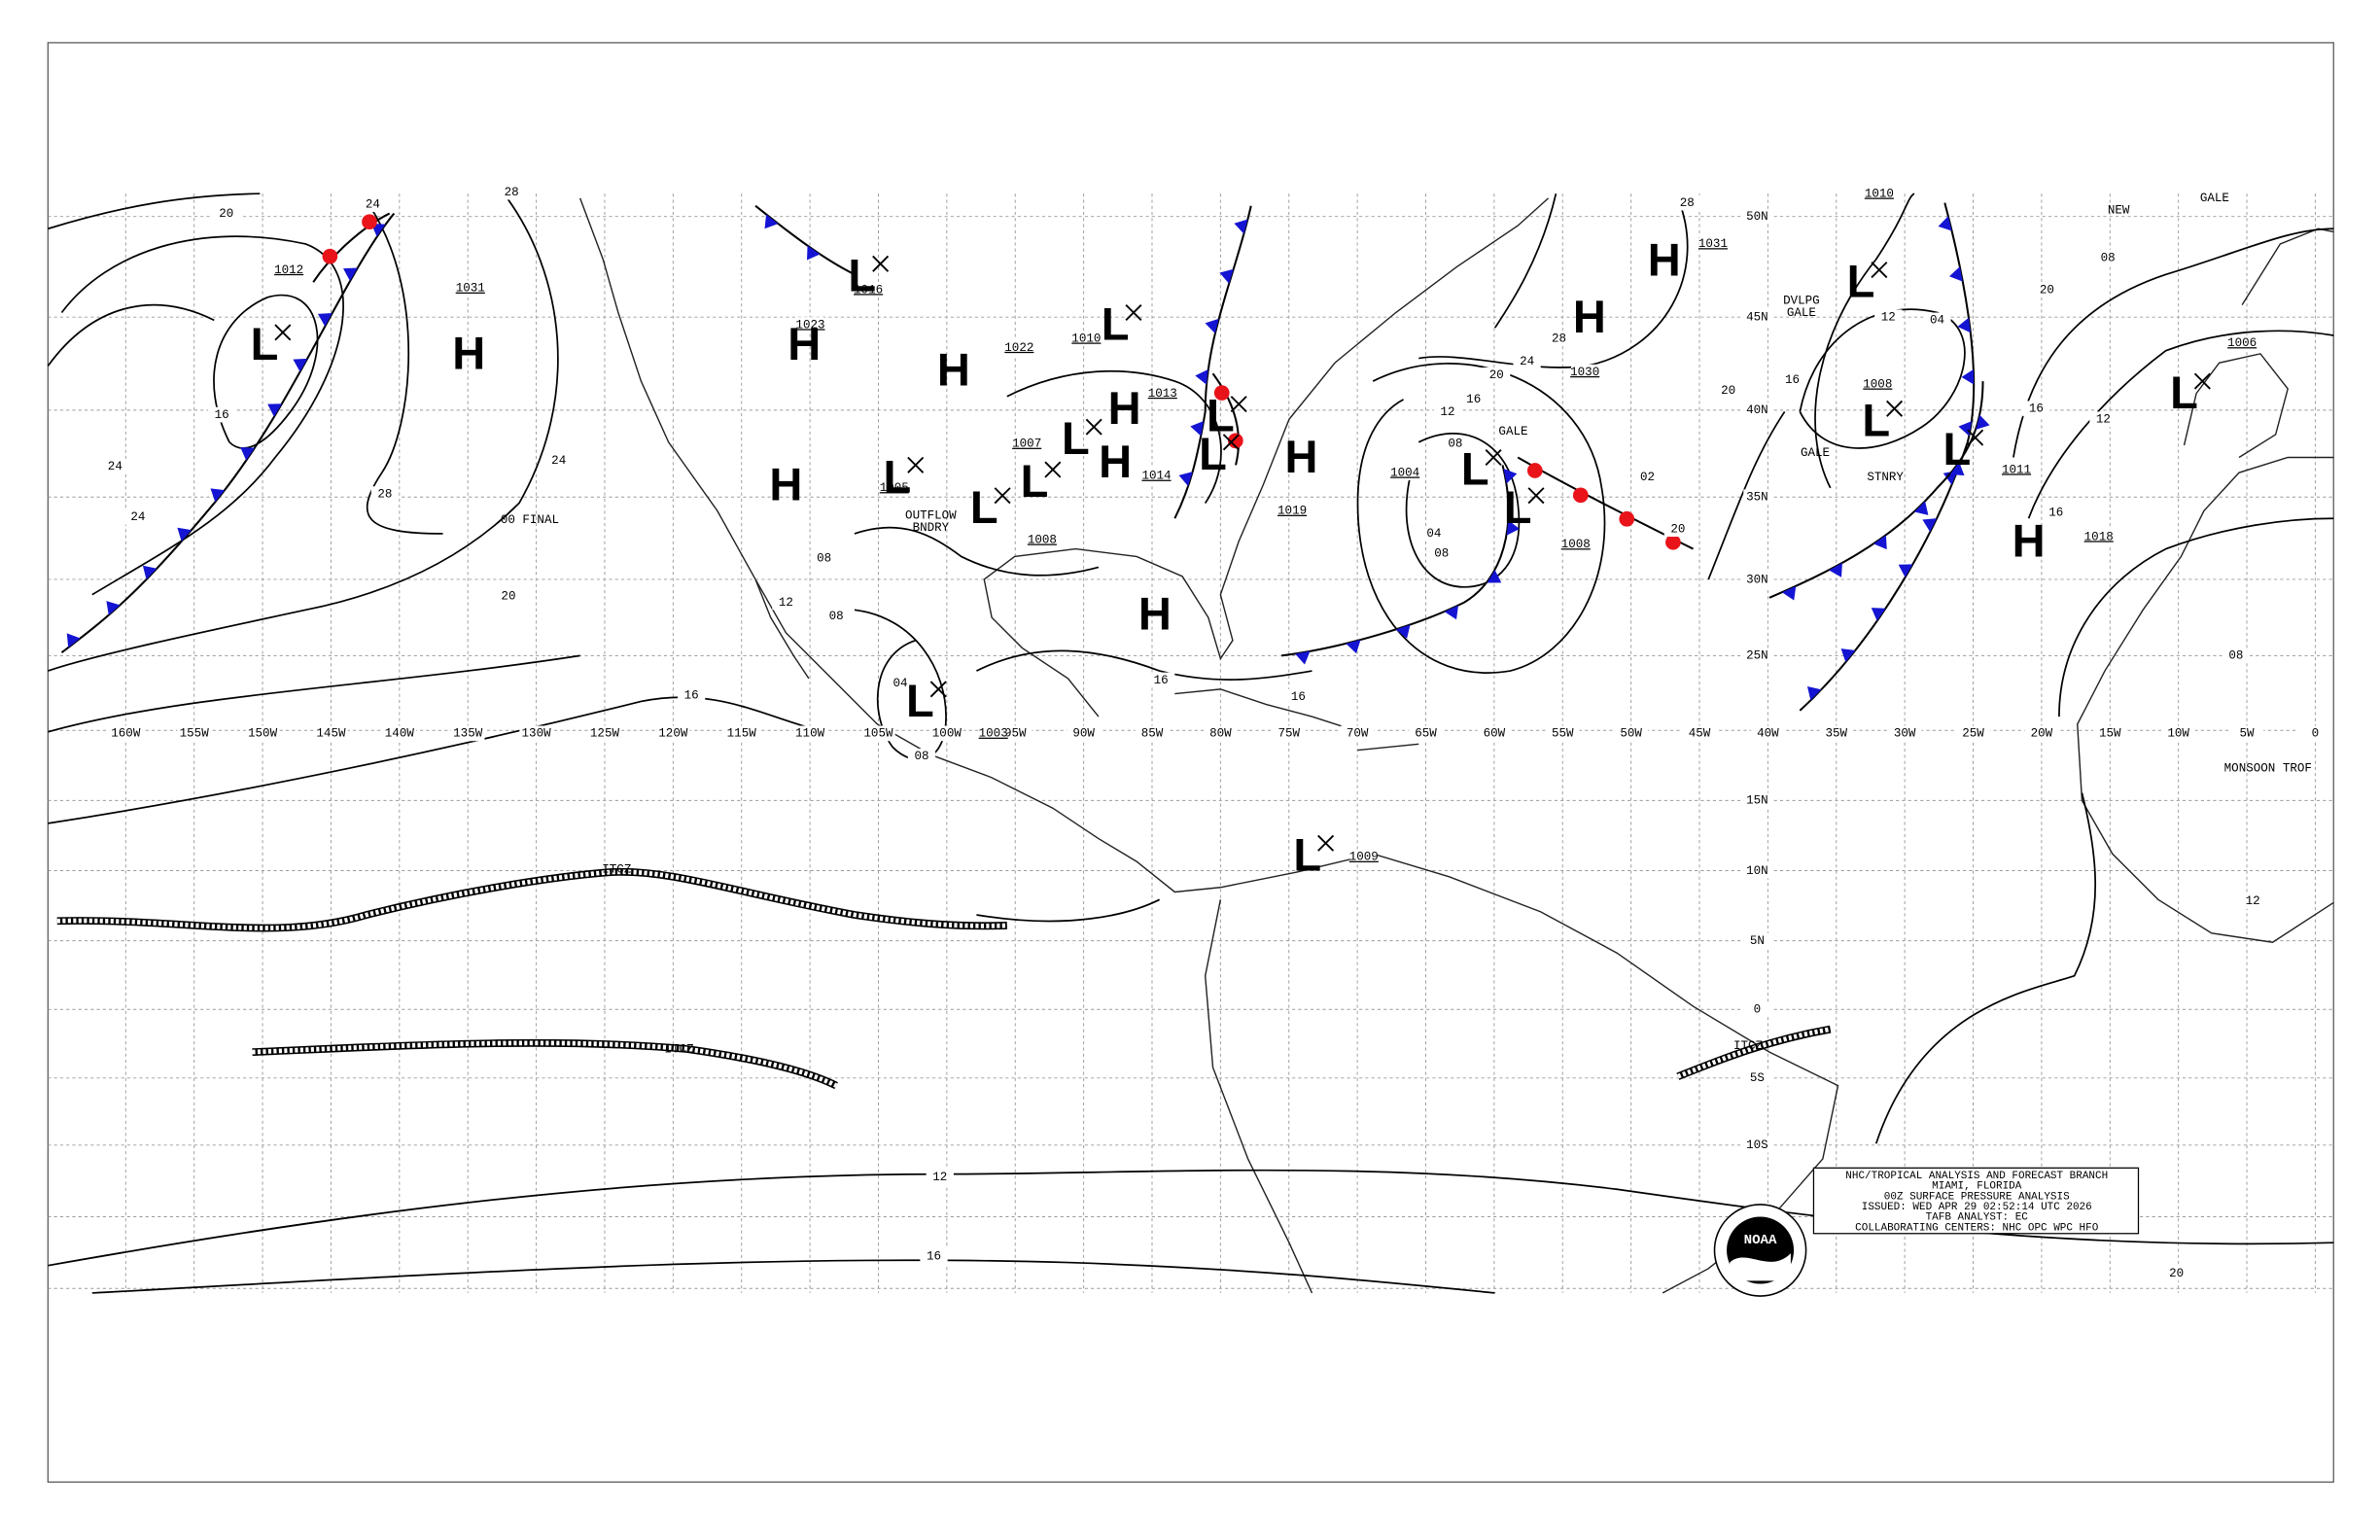 The height and width of the screenshot is (1540, 2380). Describe the element at coordinates (2268, 769) in the screenshot. I see `feature-label: MONSOON TROF` at that location.